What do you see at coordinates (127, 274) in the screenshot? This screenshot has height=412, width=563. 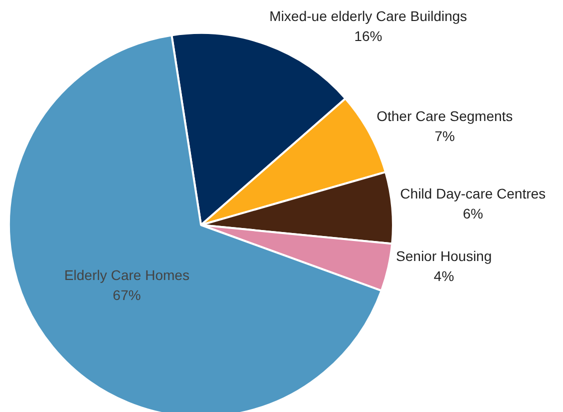 I see `slice-label: Elderly Care Homes` at bounding box center [127, 274].